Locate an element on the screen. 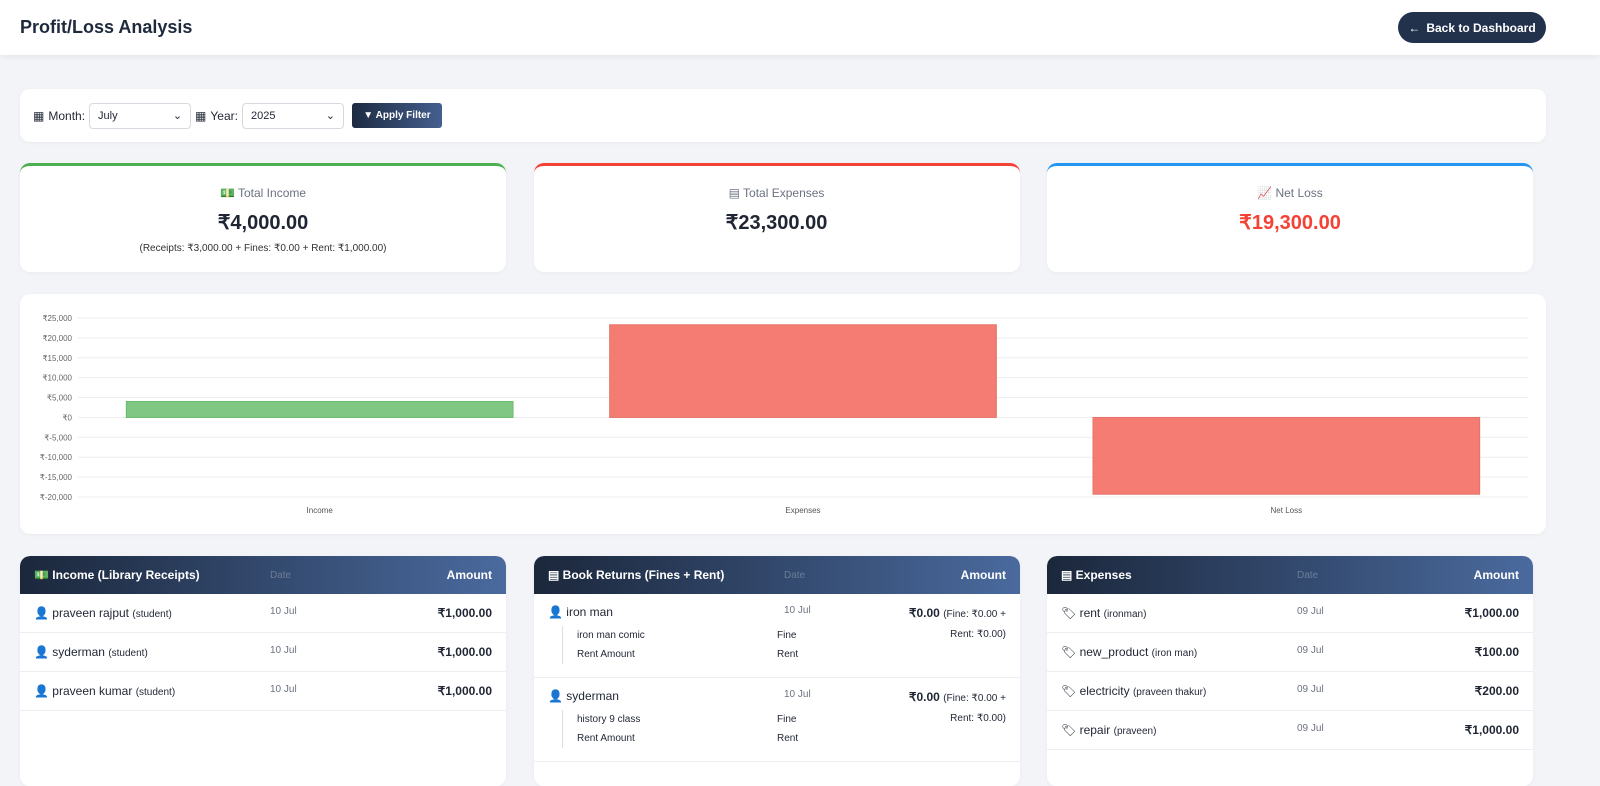 The width and height of the screenshot is (1600, 786). y-tick-label: ₹-10,000 is located at coordinates (56, 457).